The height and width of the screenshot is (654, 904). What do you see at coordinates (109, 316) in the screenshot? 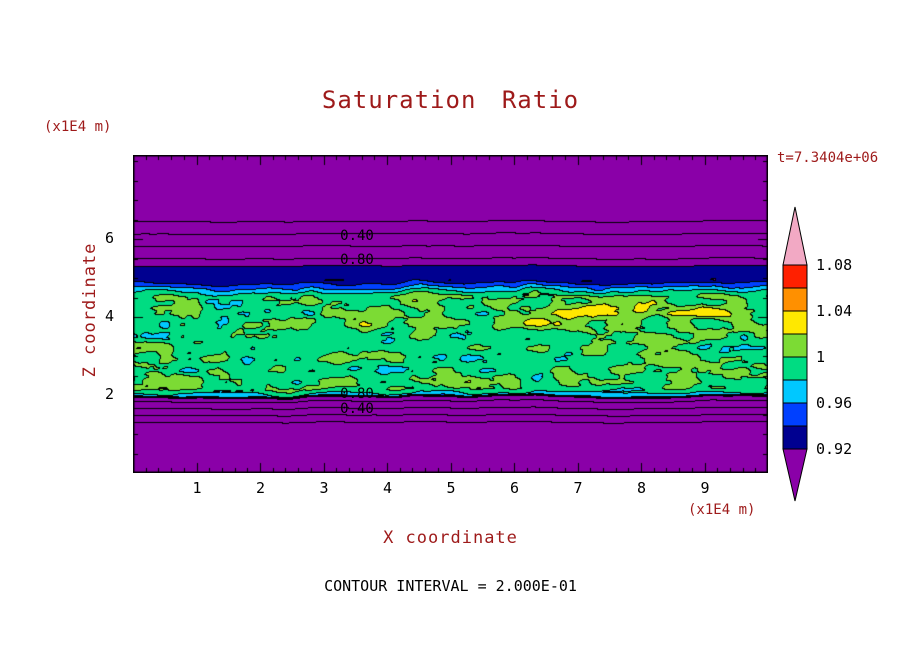
I see `y-tick-label: 4` at bounding box center [109, 316].